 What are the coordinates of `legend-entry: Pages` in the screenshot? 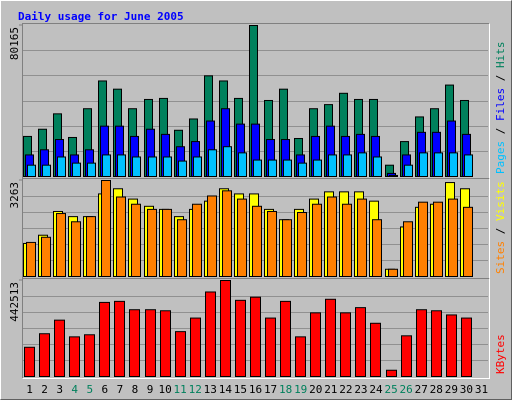 It's located at (500, 157).